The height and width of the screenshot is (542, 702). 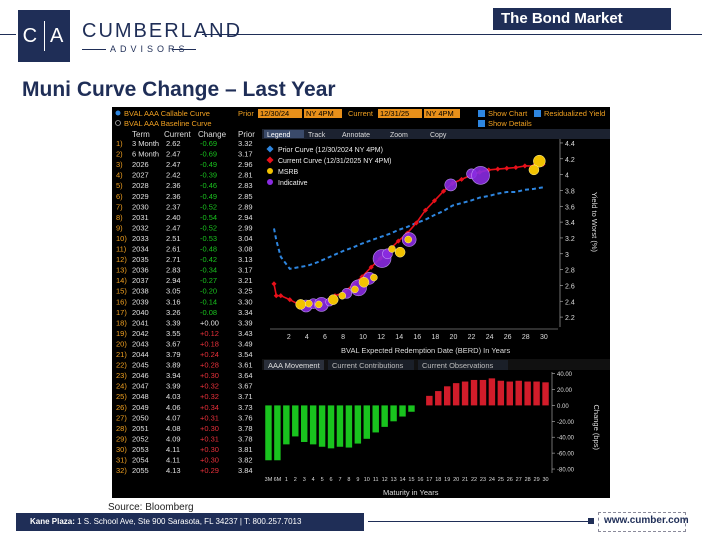 I want to click on row-prior: 3.49, so click(x=245, y=343).